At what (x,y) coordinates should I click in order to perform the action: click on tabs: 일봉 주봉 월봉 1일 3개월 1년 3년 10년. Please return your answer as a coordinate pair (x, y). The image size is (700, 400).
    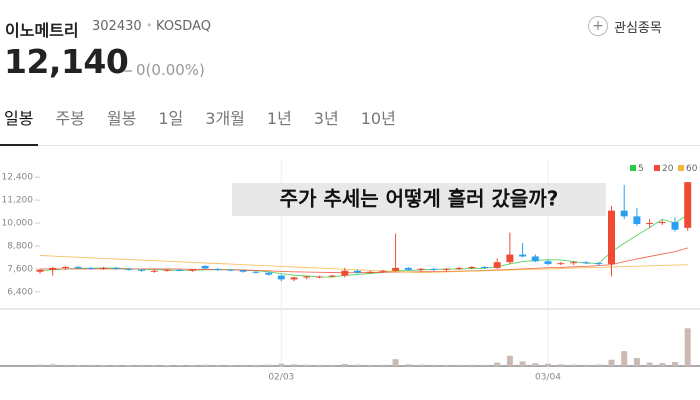
    Looking at the image, I should click on (209, 117).